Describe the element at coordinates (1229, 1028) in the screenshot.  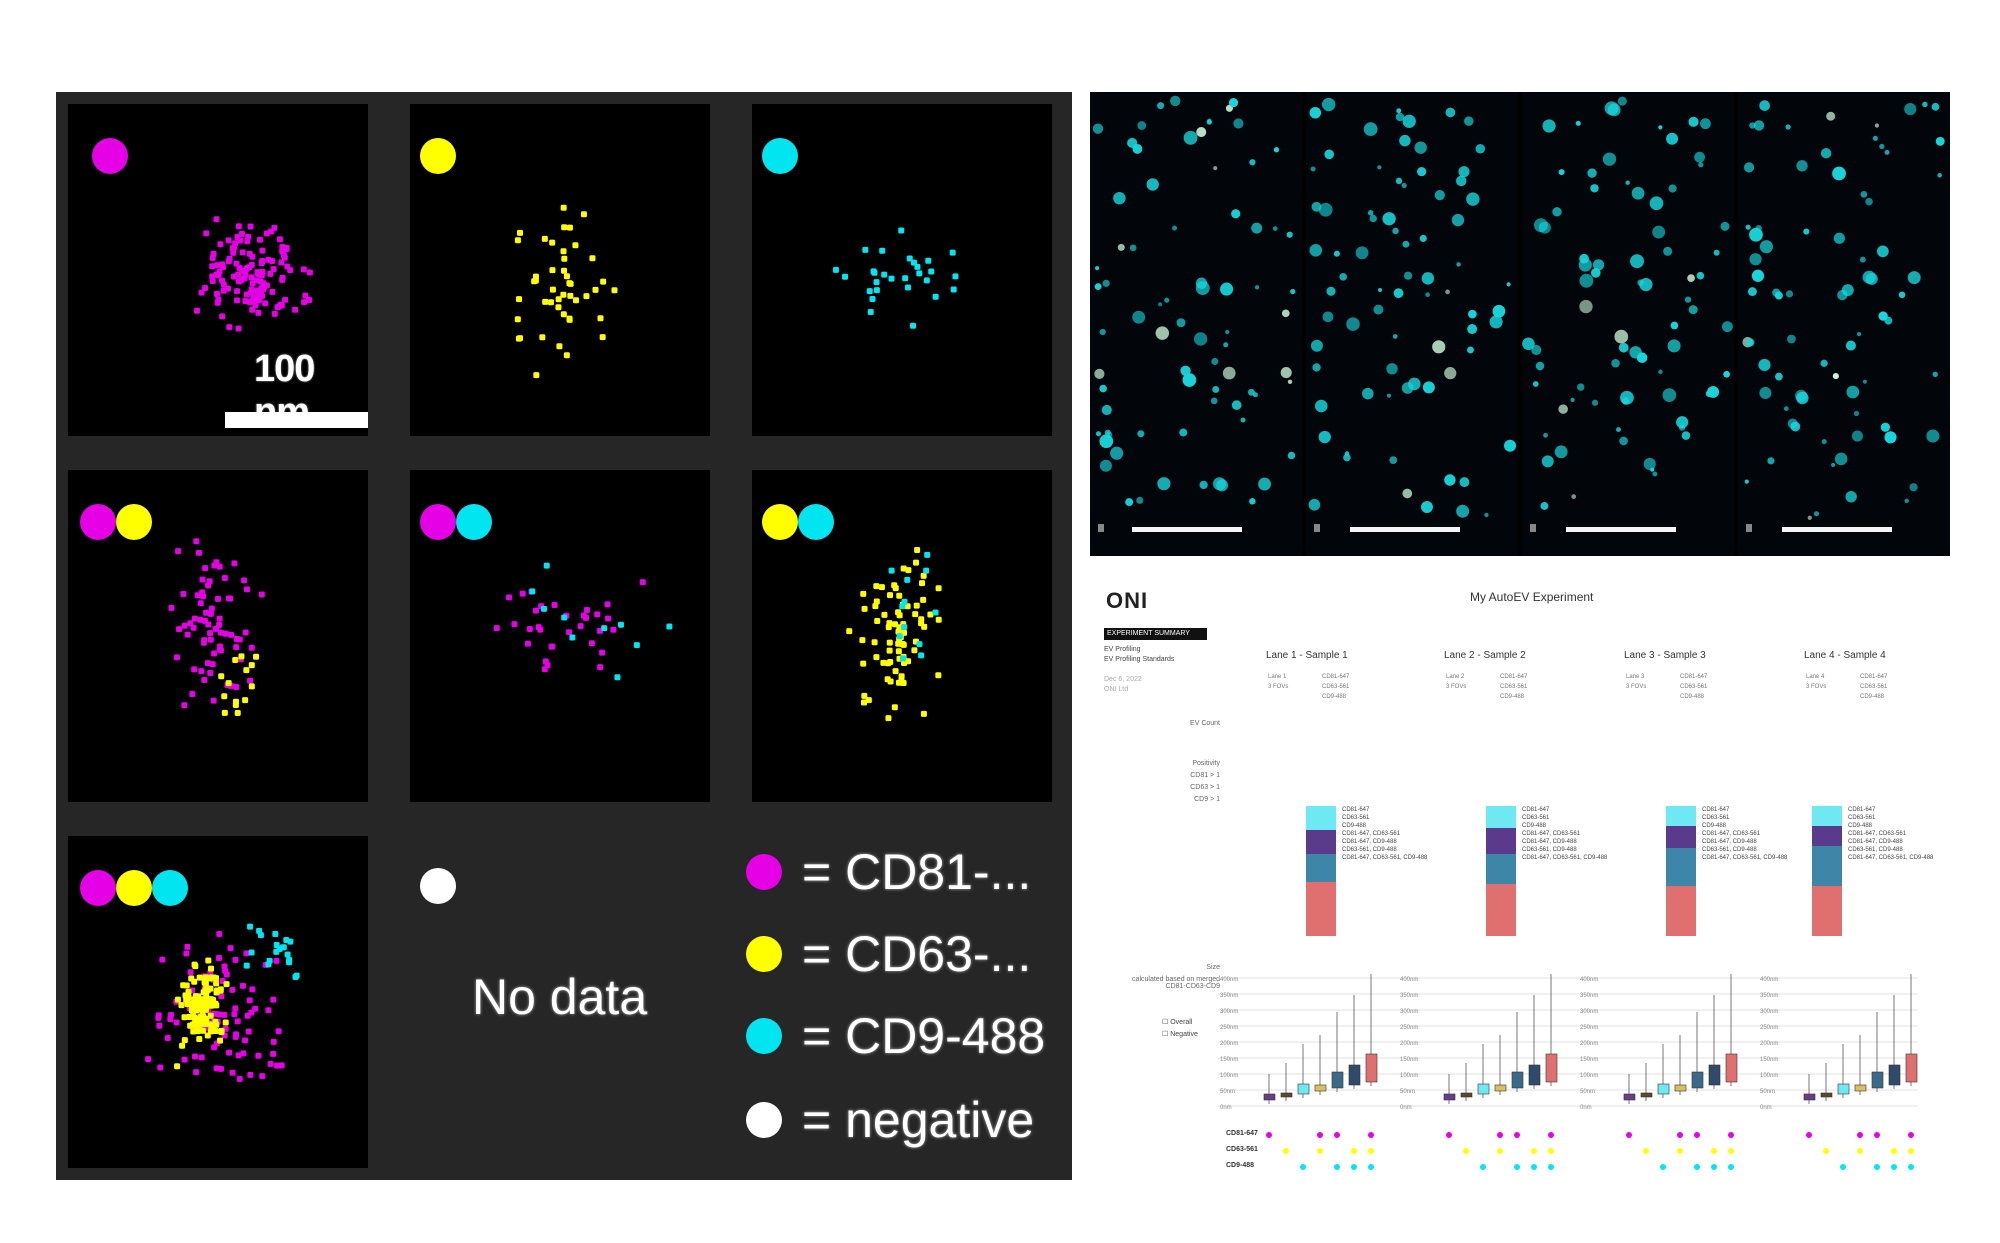
I see `size-tick-label: 250nm` at that location.